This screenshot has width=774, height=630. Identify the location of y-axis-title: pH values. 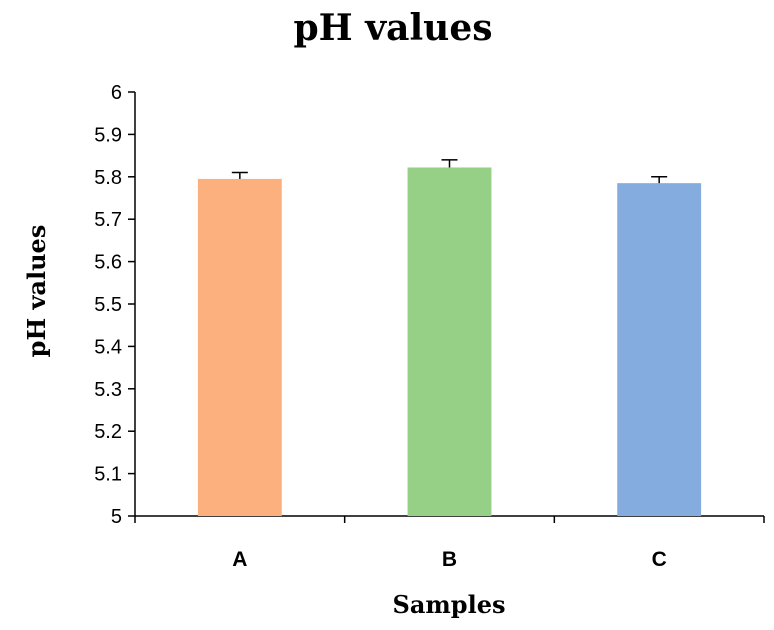
(36, 291).